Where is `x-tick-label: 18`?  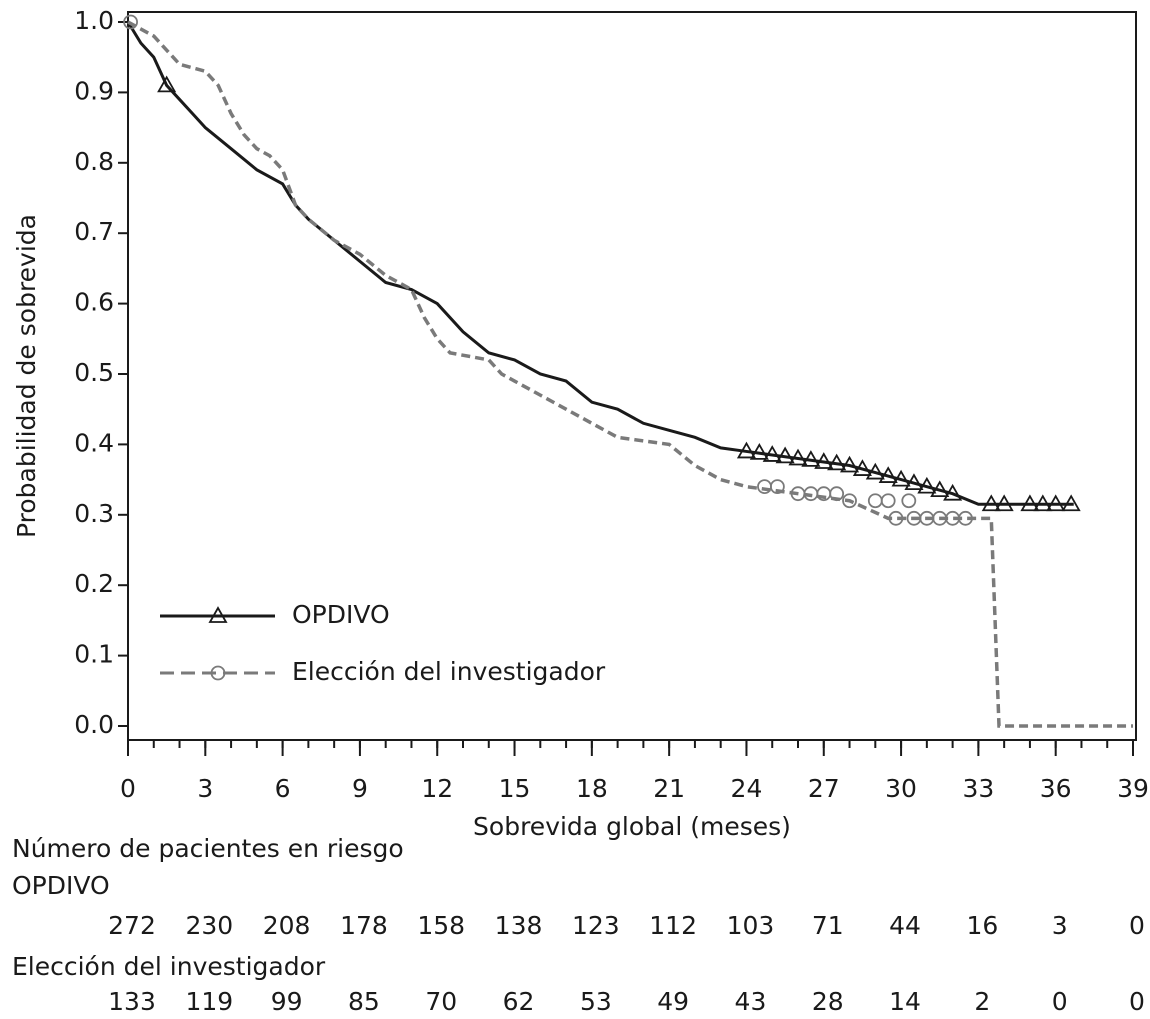 x-tick-label: 18 is located at coordinates (592, 788).